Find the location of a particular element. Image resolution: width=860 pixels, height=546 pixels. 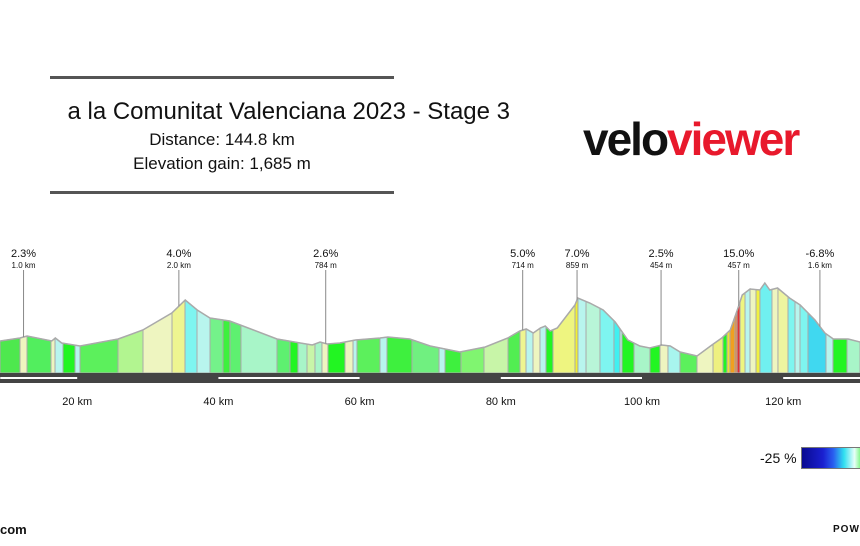

annotation-gradient: 5.0% is located at coordinates (522, 254).